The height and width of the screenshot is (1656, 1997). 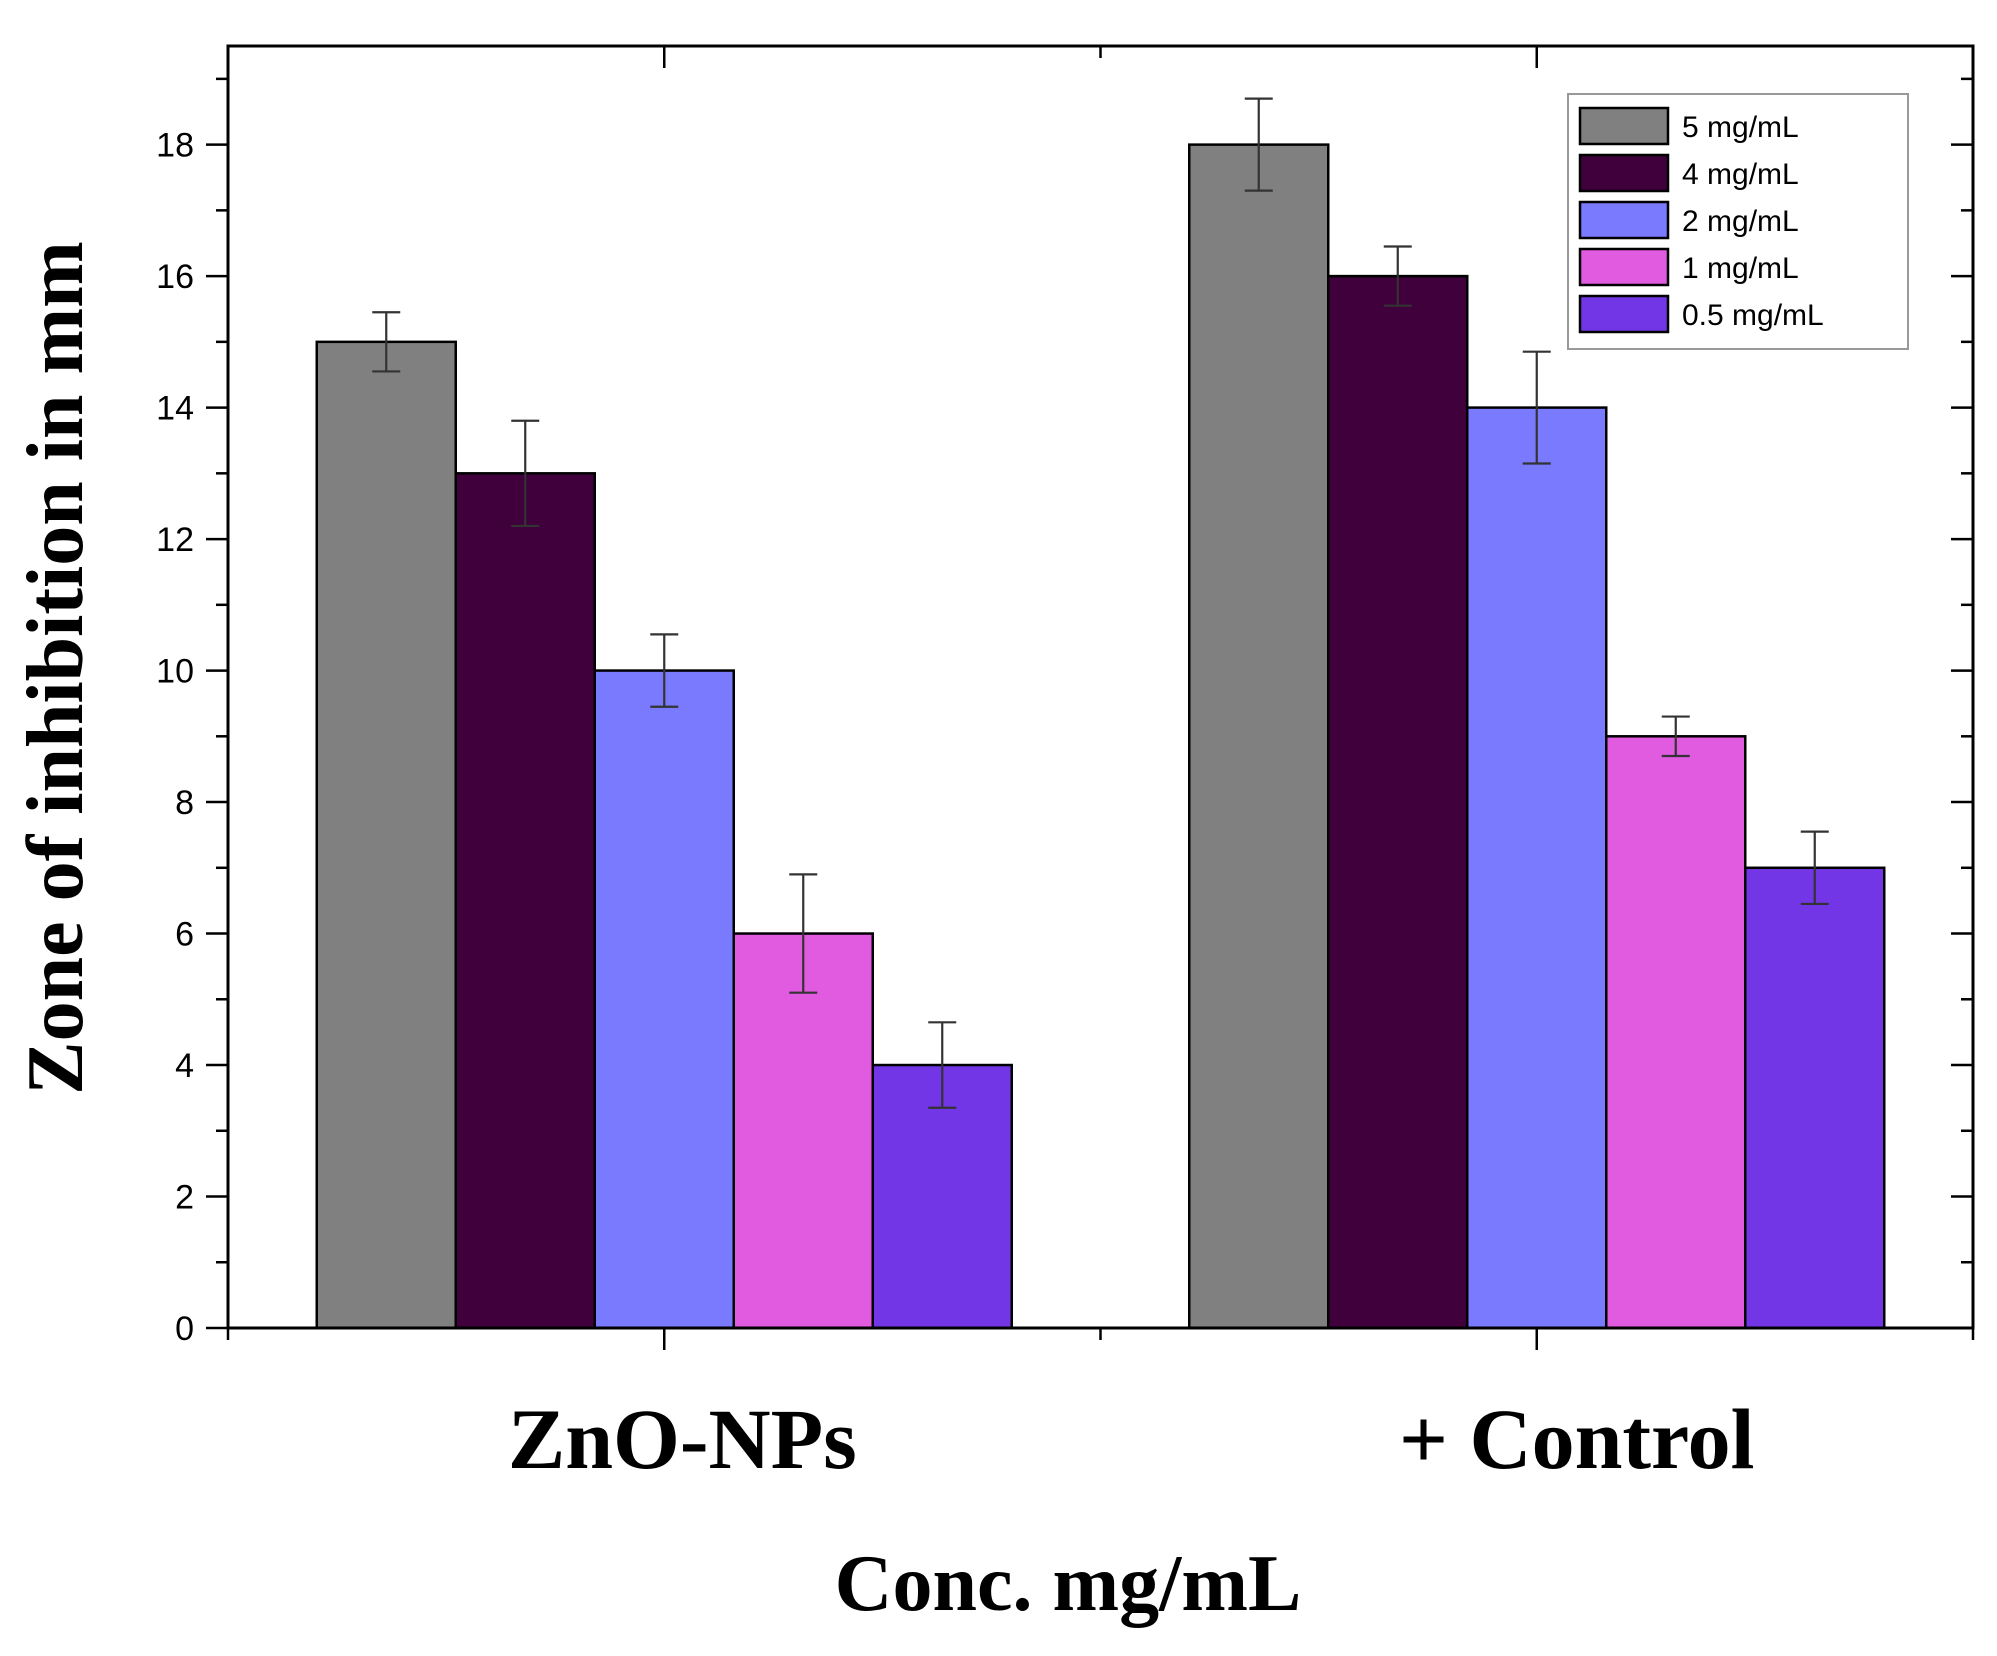 What do you see at coordinates (184, 803) in the screenshot?
I see `y-tick-label: 8` at bounding box center [184, 803].